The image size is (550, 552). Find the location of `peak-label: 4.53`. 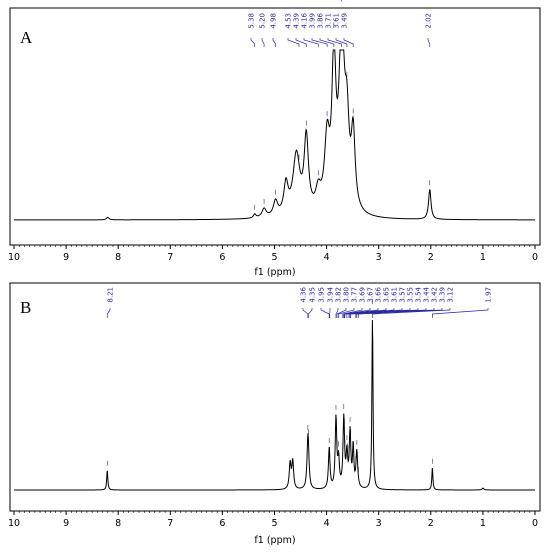

peak-label: 4.53 is located at coordinates (289, 21).